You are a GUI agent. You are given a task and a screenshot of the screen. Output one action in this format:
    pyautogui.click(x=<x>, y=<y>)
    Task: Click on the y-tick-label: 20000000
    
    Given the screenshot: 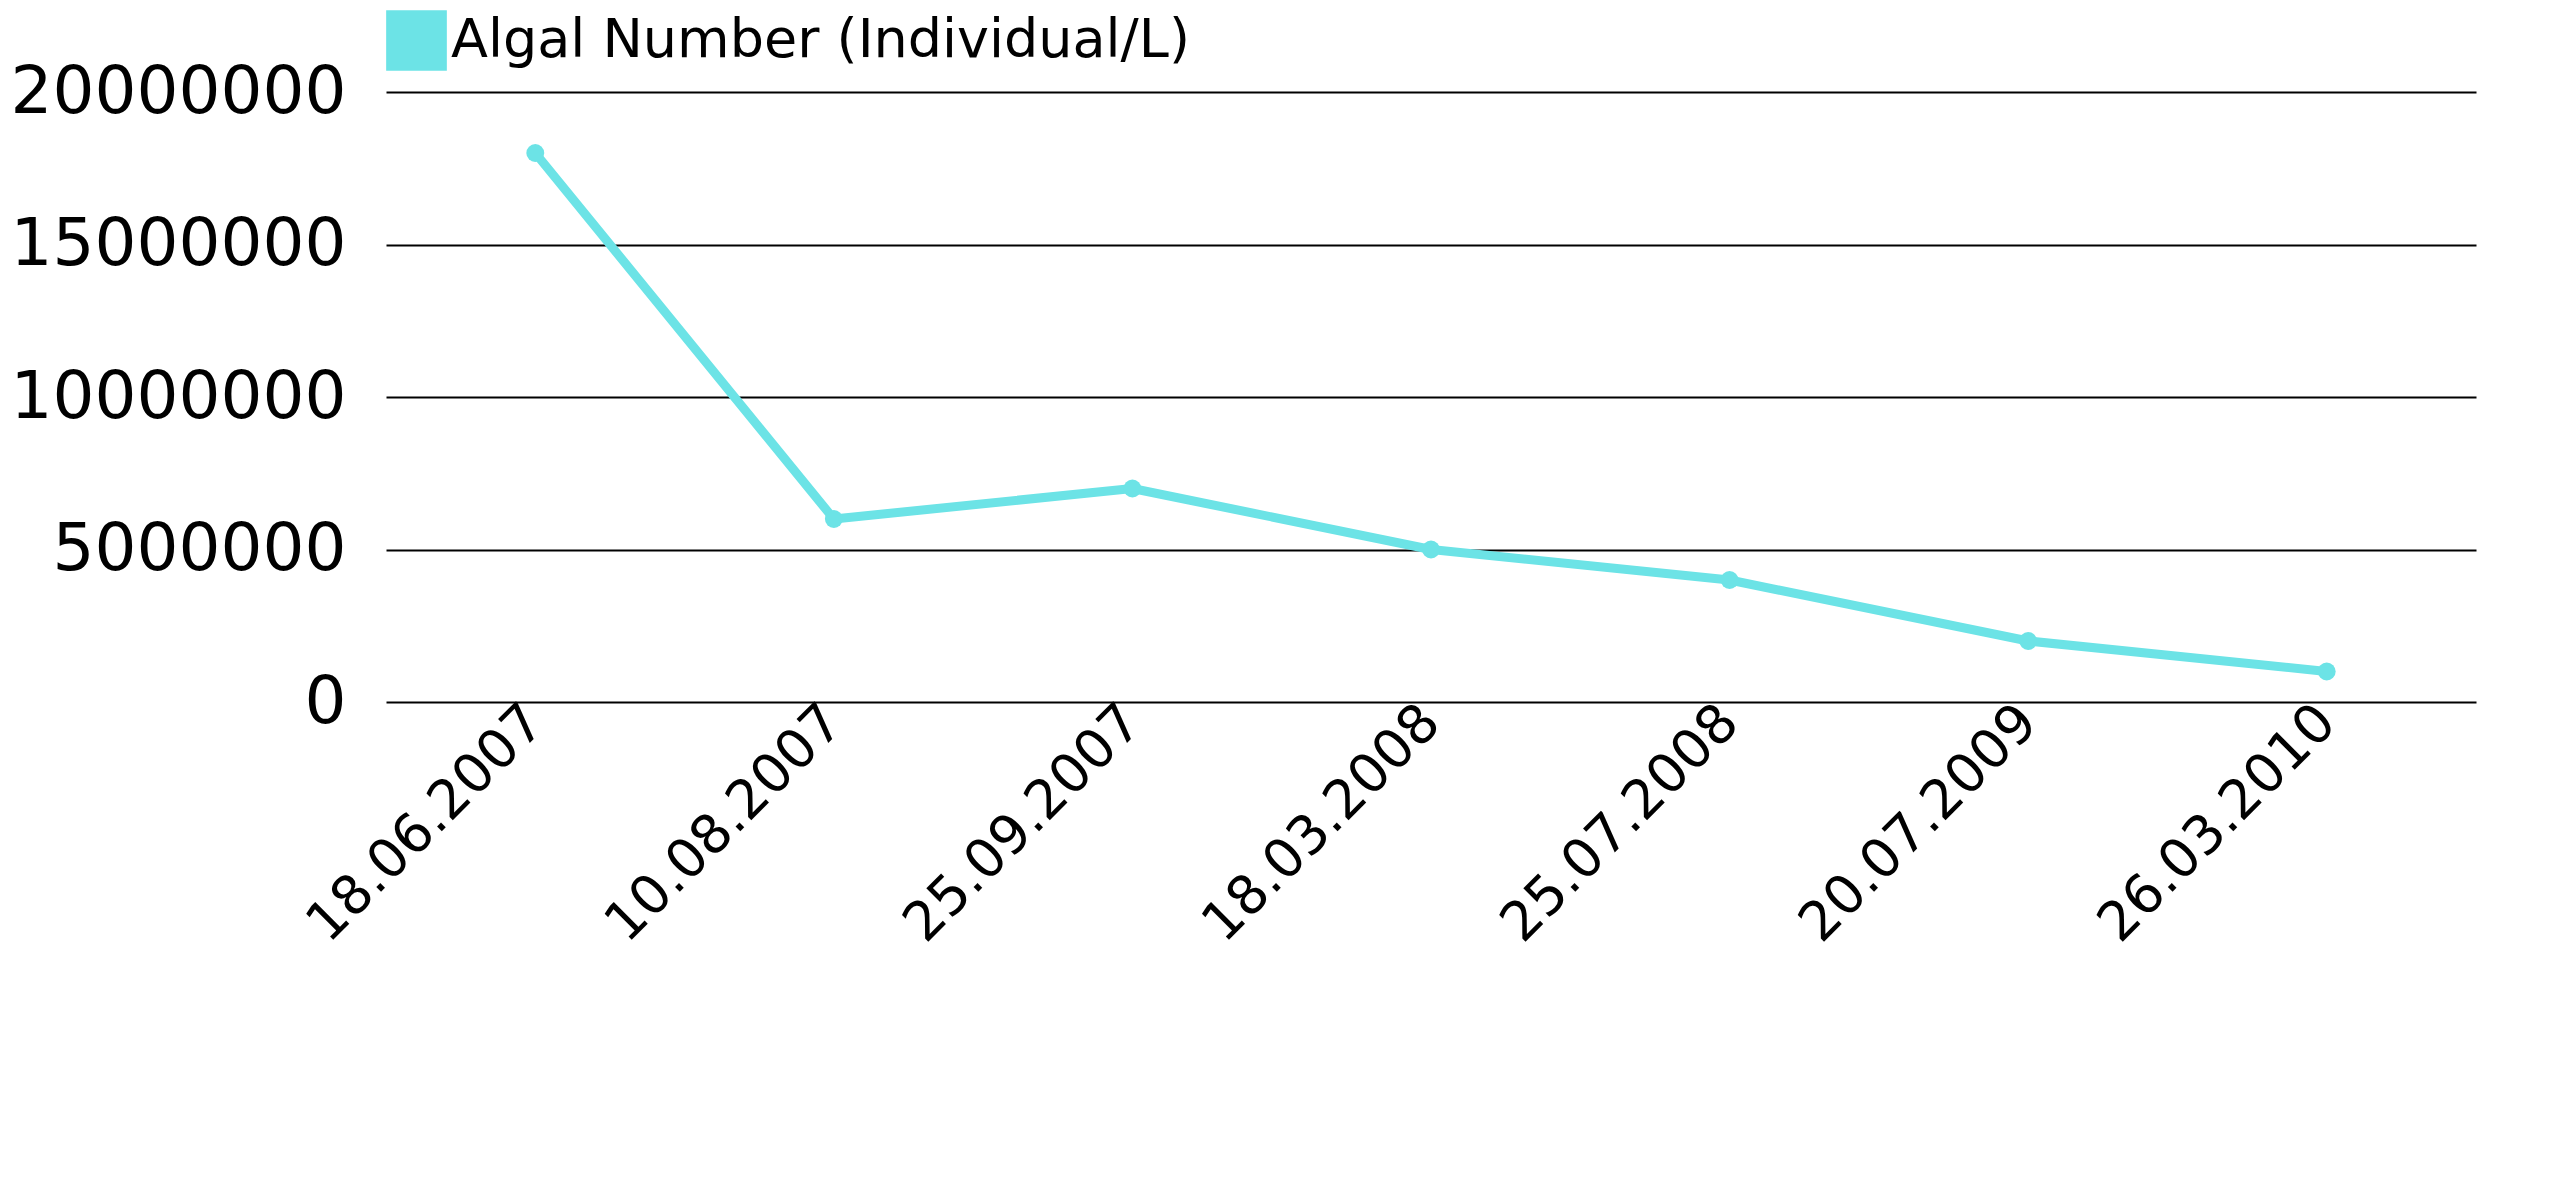 What is the action you would take?
    pyautogui.click(x=178, y=90)
    